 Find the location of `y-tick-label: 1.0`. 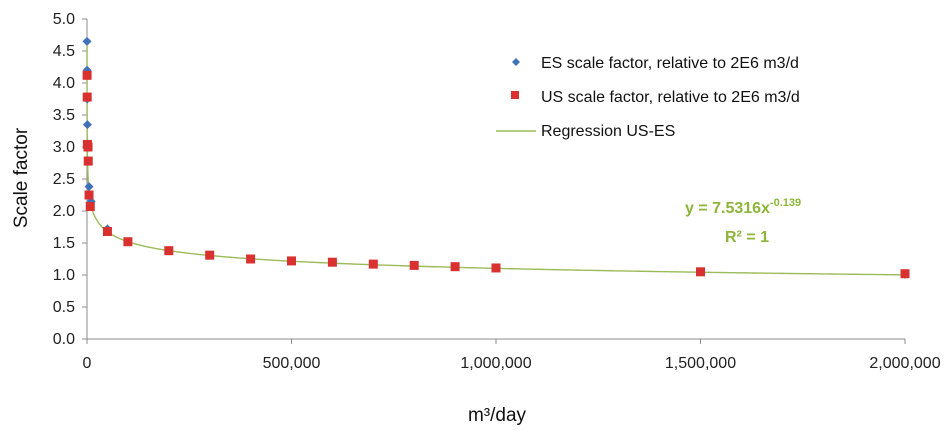

y-tick-label: 1.0 is located at coordinates (64, 275).